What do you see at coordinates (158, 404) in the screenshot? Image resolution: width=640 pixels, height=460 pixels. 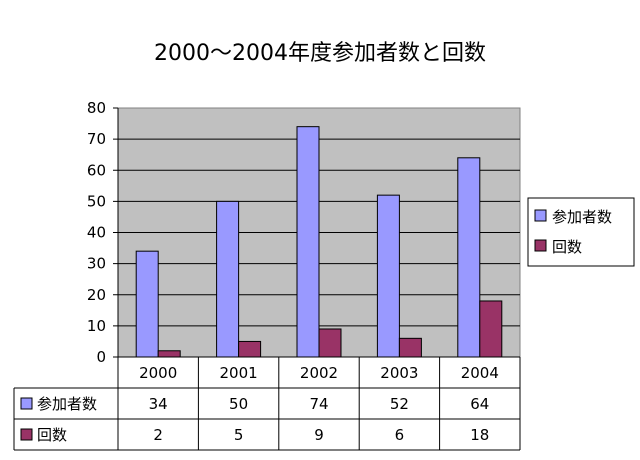 I see `data-label: 34` at bounding box center [158, 404].